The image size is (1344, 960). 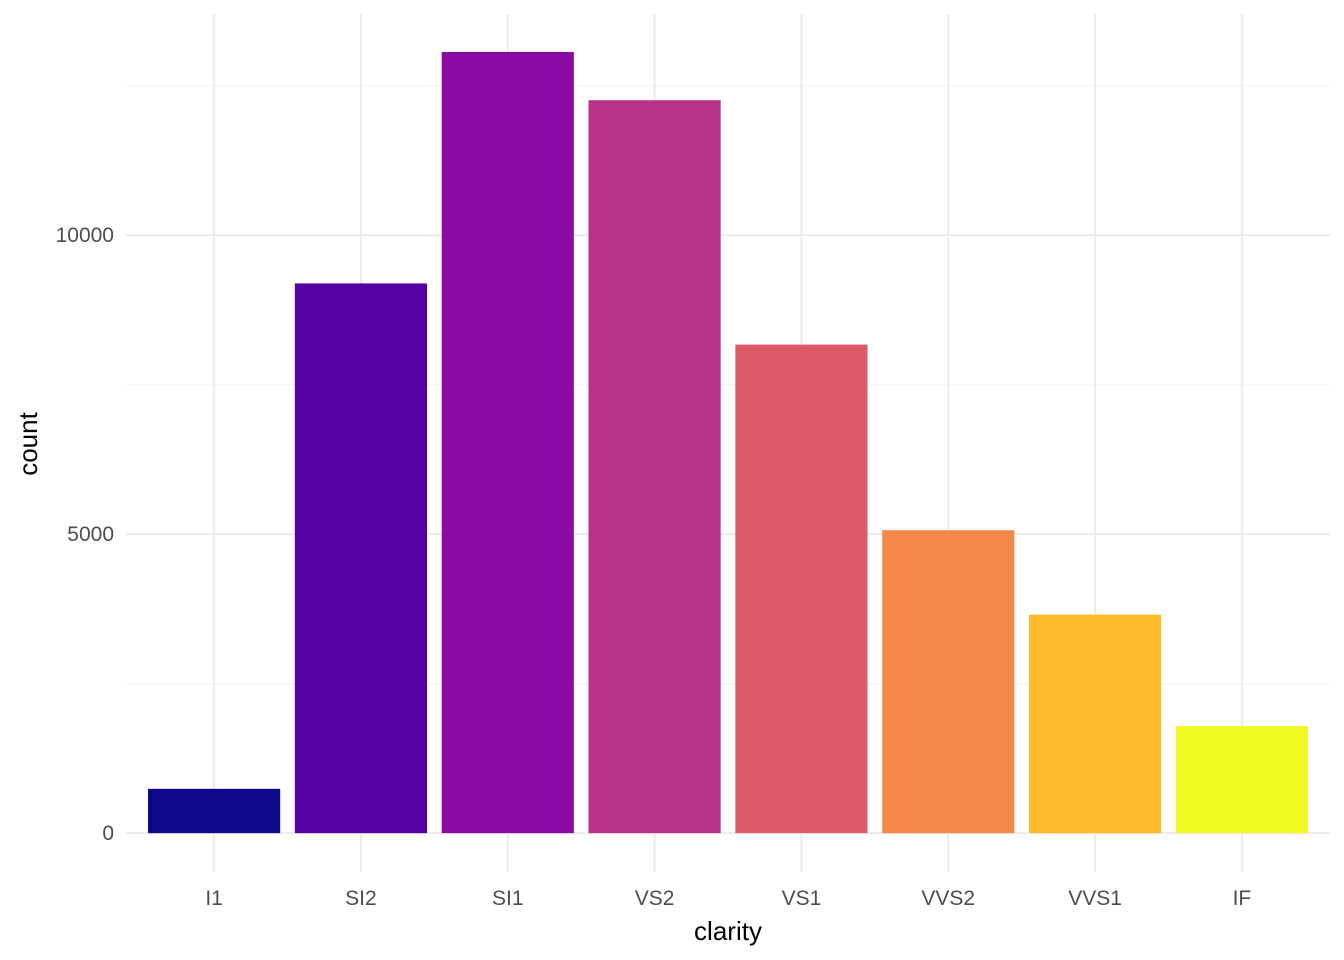 I want to click on x-tick-label: VVS2, so click(x=948, y=898).